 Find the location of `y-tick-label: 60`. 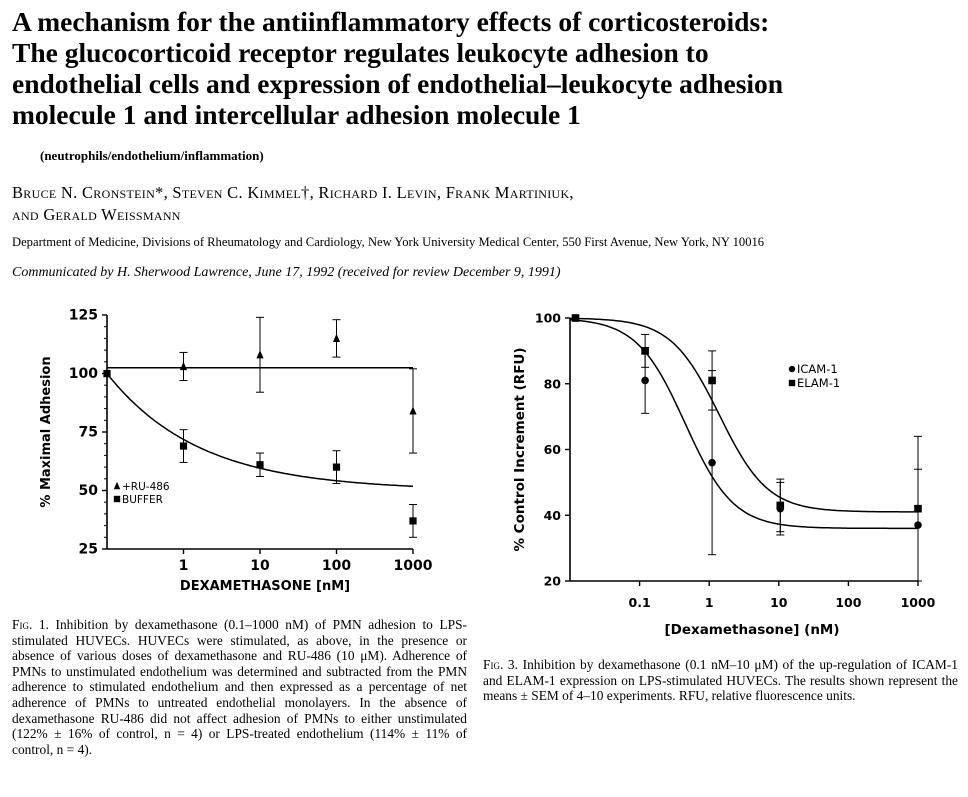

y-tick-label: 60 is located at coordinates (553, 449).